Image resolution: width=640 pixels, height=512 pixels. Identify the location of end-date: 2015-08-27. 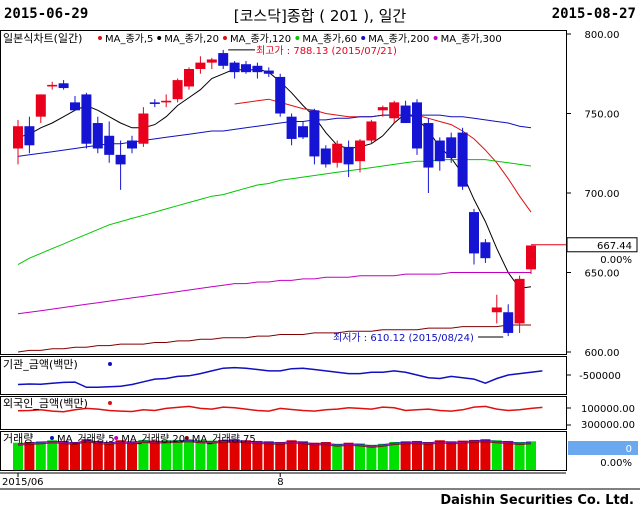
(593, 14).